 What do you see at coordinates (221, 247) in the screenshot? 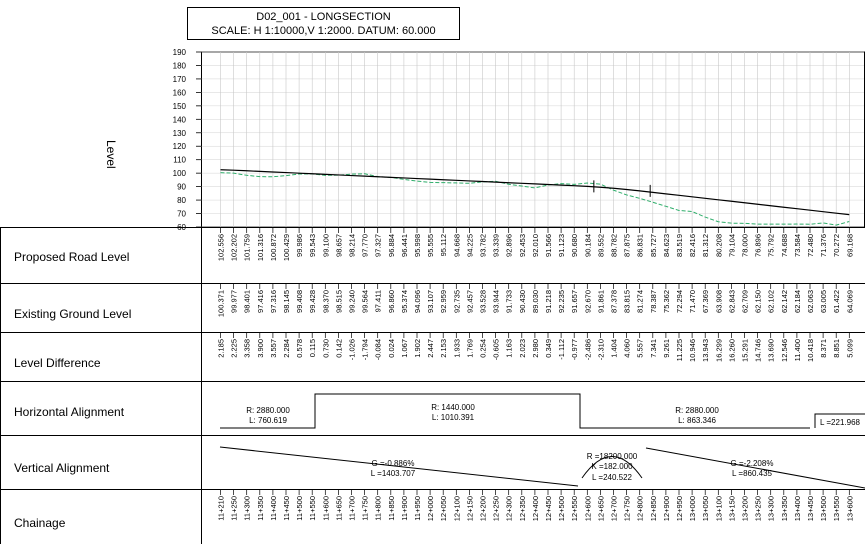
I see `proposed-level-value: 102.556` at bounding box center [221, 247].